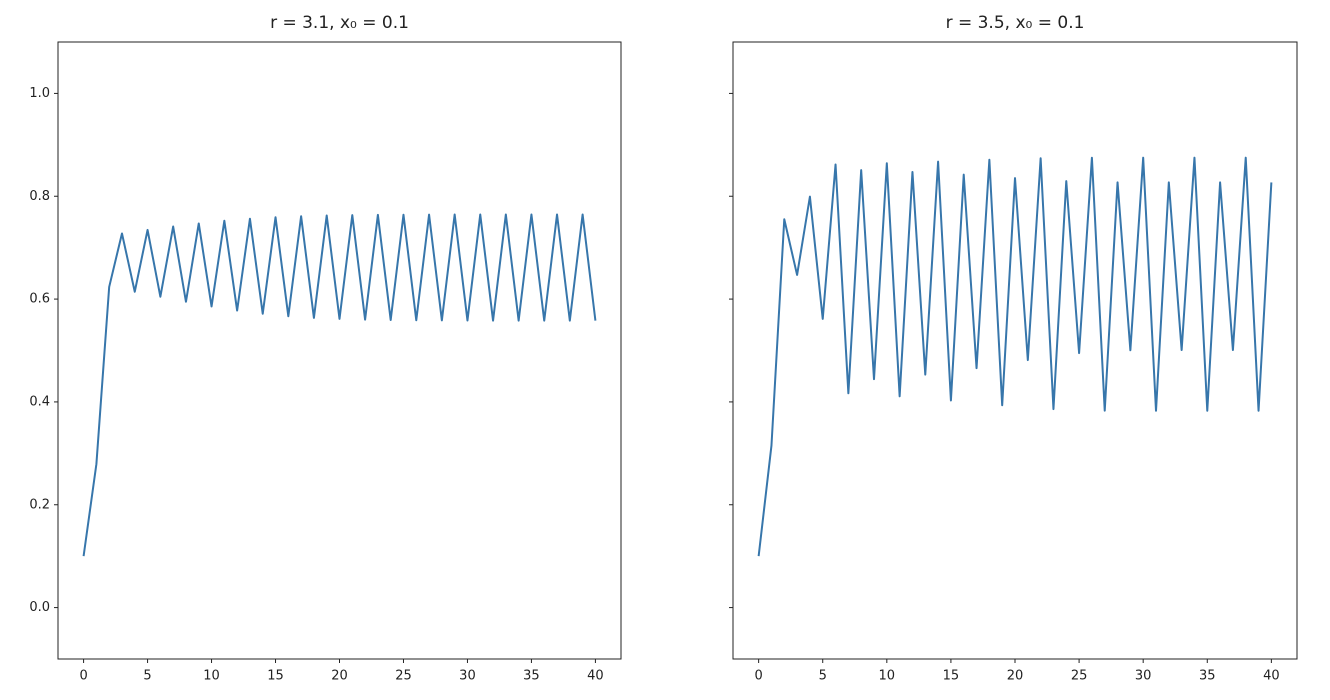 The image size is (1330, 700). Describe the element at coordinates (1015, 23) in the screenshot. I see `chart-title: r = 3.5, x₀ = 0.1` at that location.